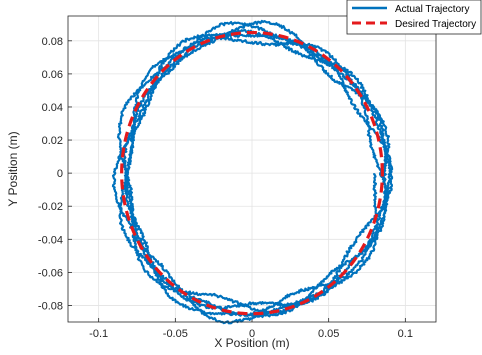 The image size is (482, 355). I want to click on x-tick-label: 0.05, so click(328, 334).